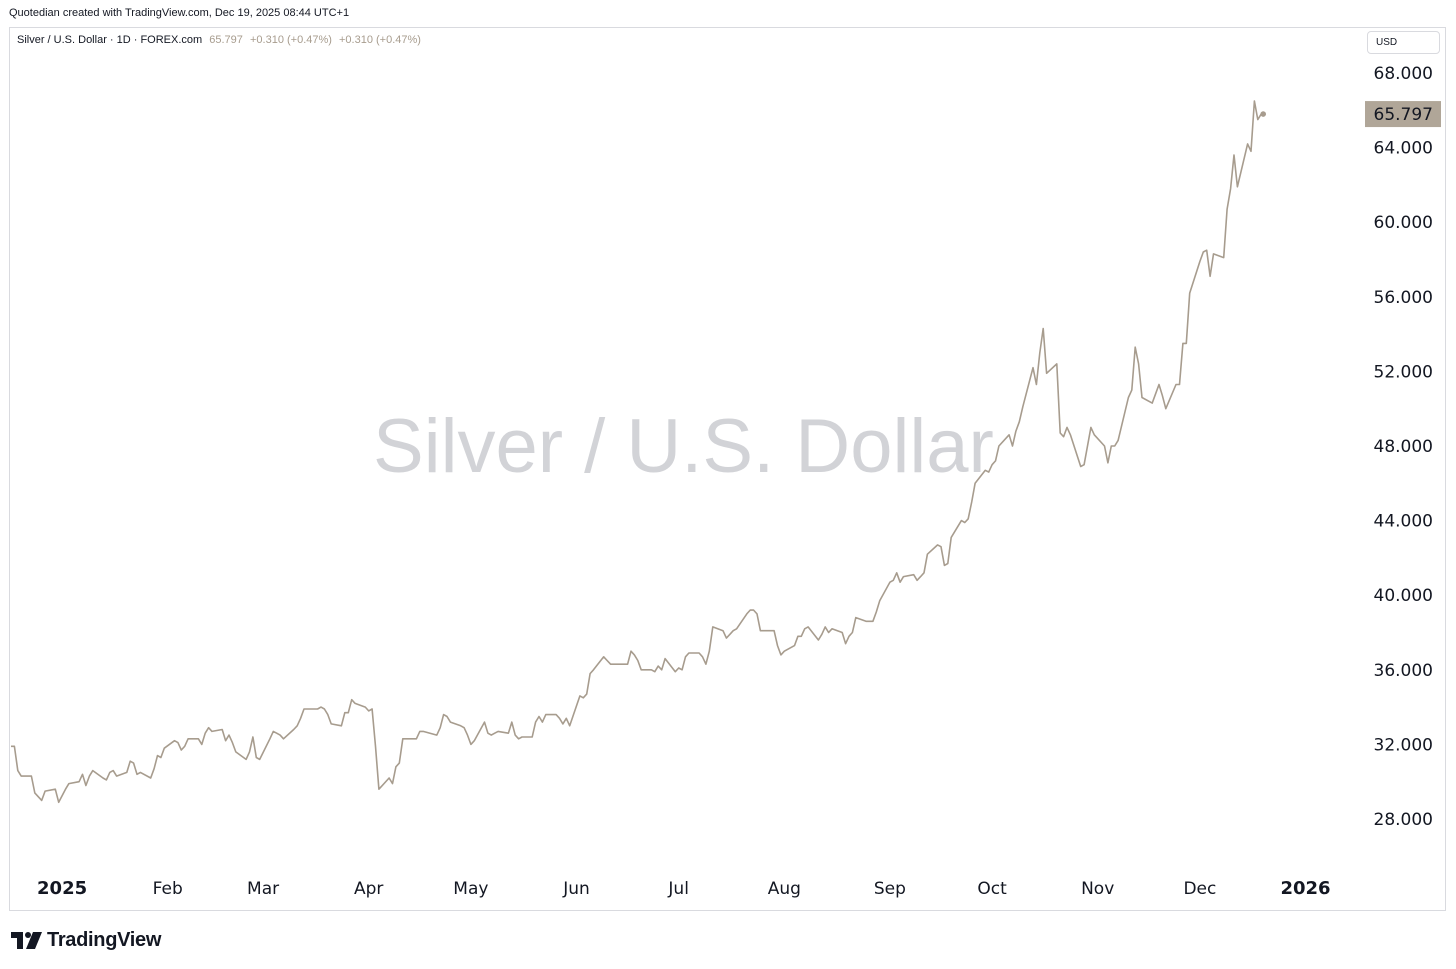 Image resolution: width=1456 pixels, height=969 pixels. What do you see at coordinates (1403, 447) in the screenshot?
I see `y-tick-label: 48.000` at bounding box center [1403, 447].